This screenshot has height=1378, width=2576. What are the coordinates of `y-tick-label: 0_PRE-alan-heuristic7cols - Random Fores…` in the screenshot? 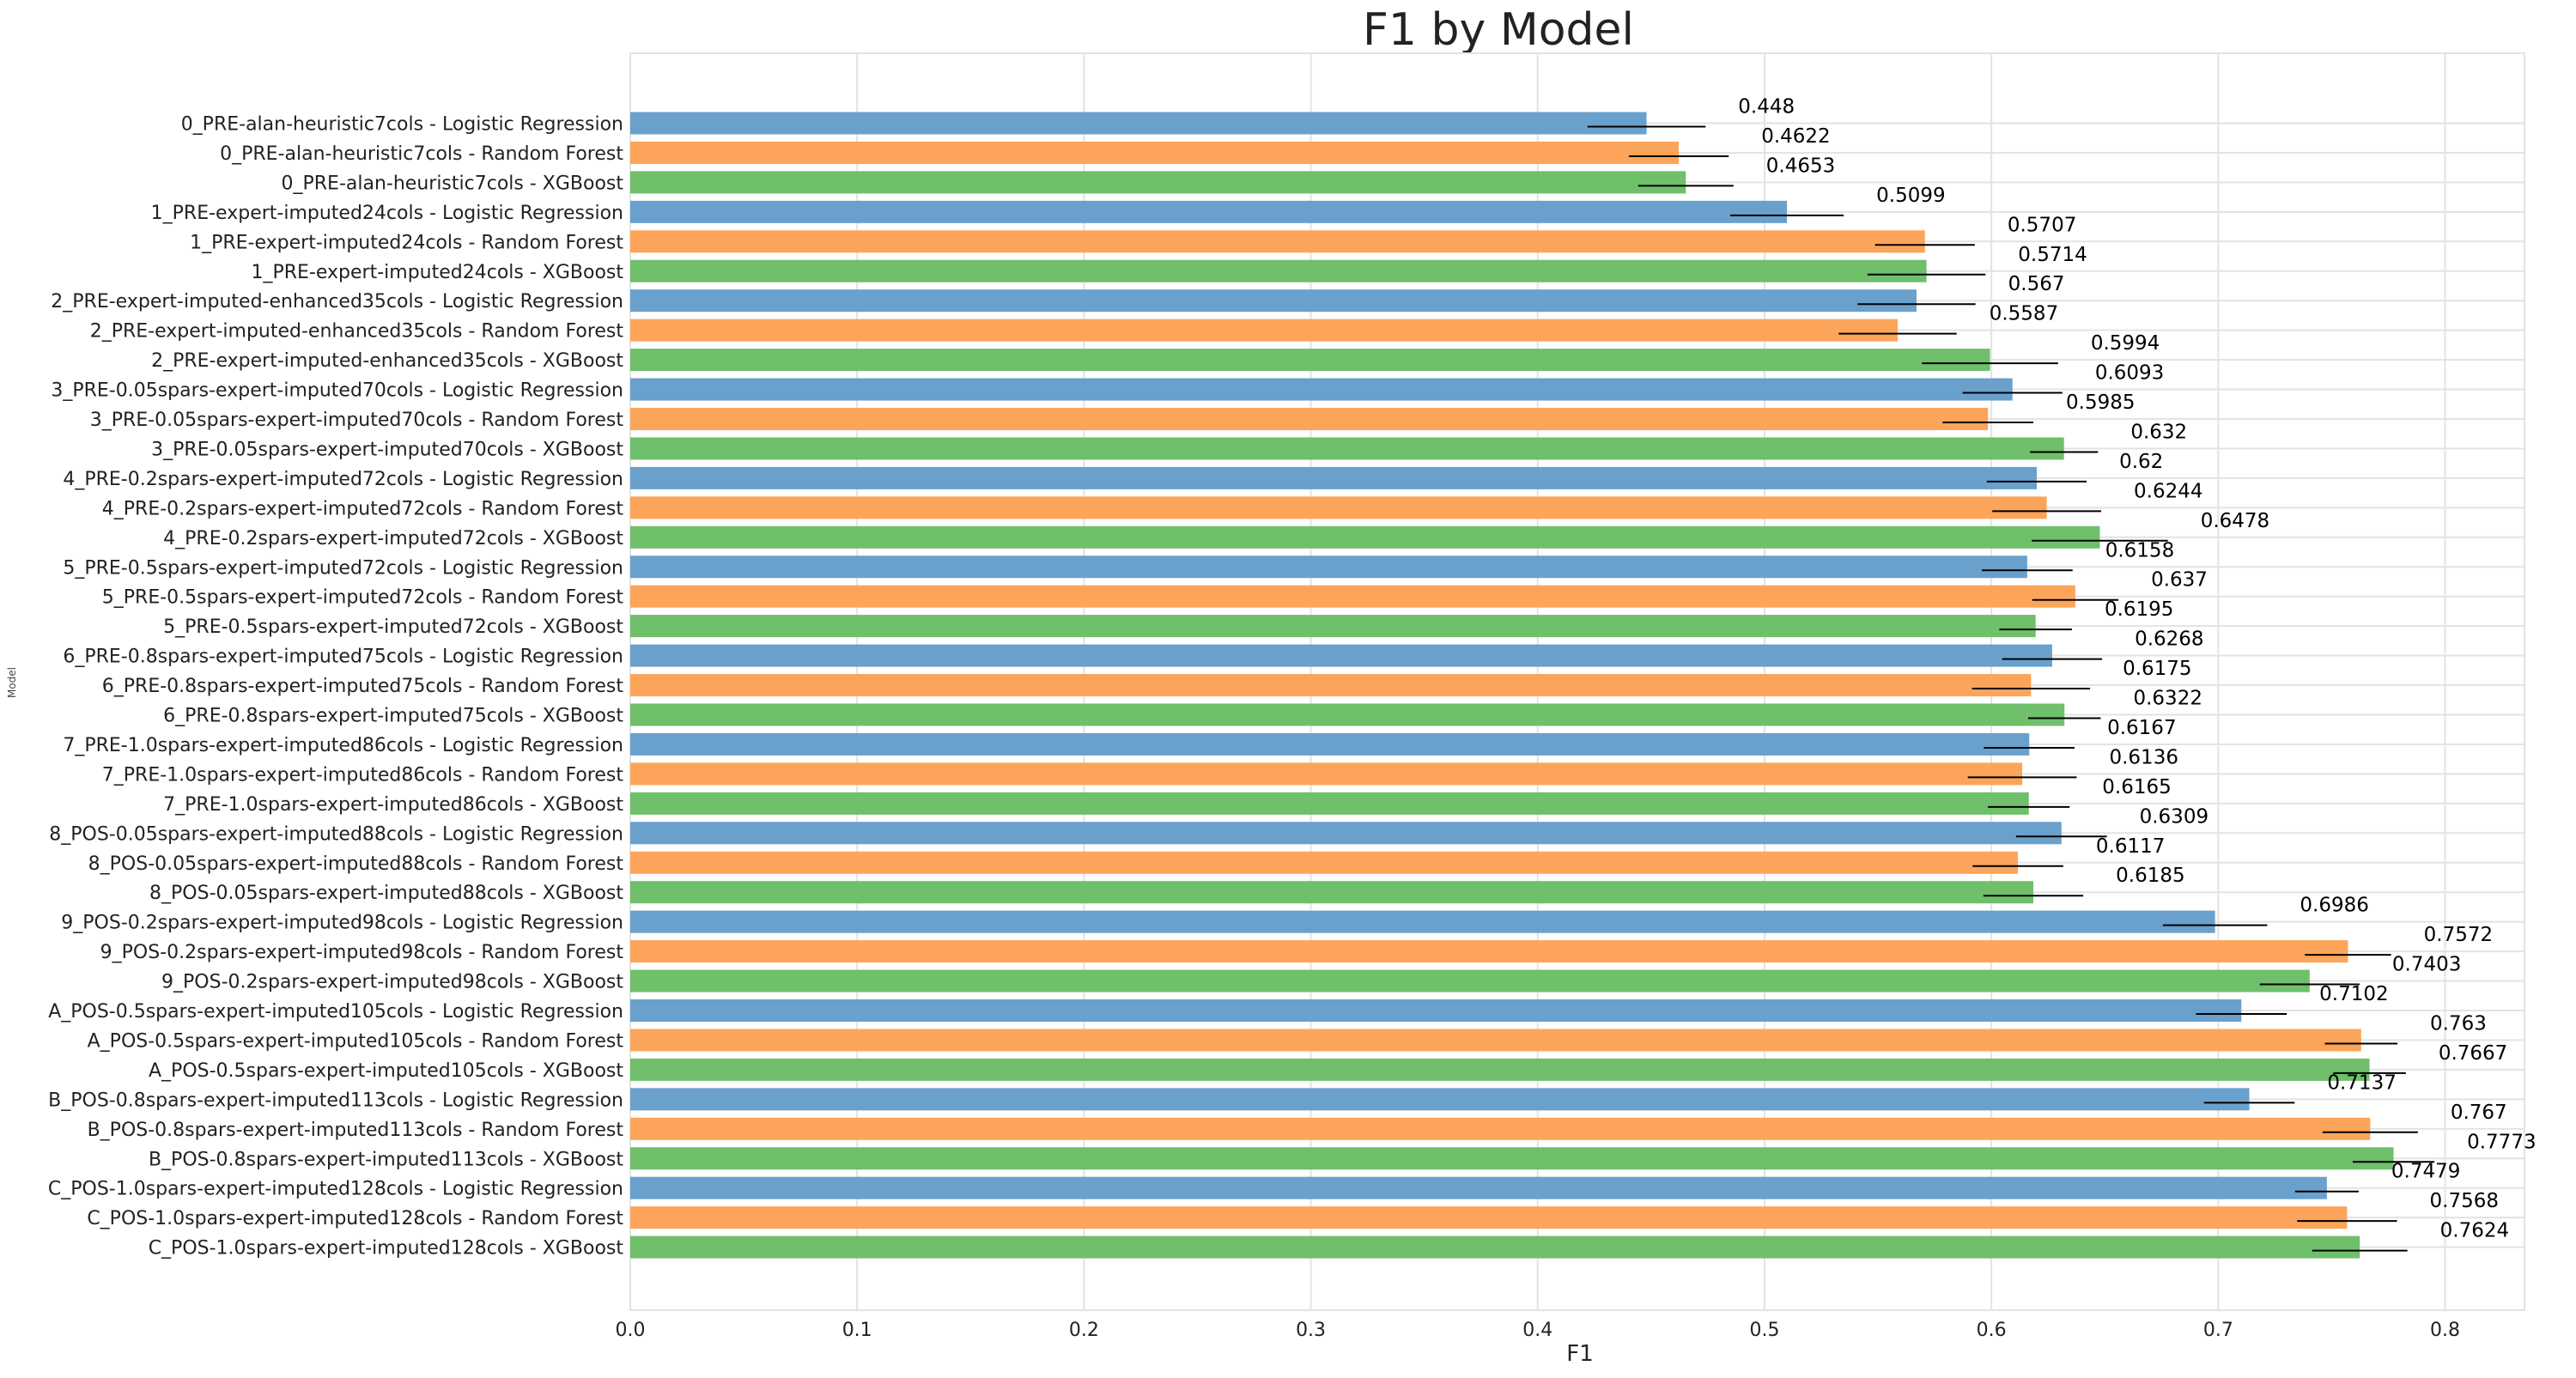 It's located at (421, 154).